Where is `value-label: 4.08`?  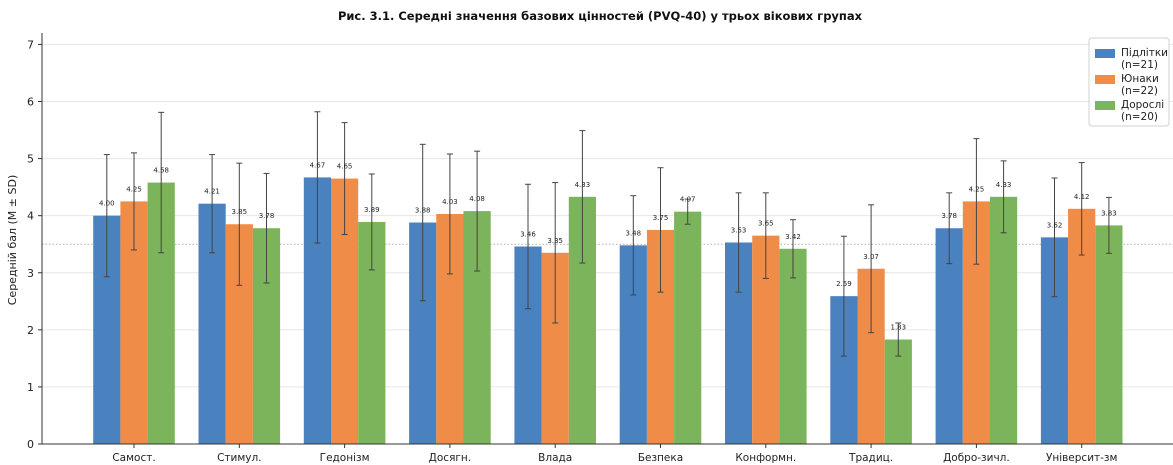 value-label: 4.08 is located at coordinates (477, 199).